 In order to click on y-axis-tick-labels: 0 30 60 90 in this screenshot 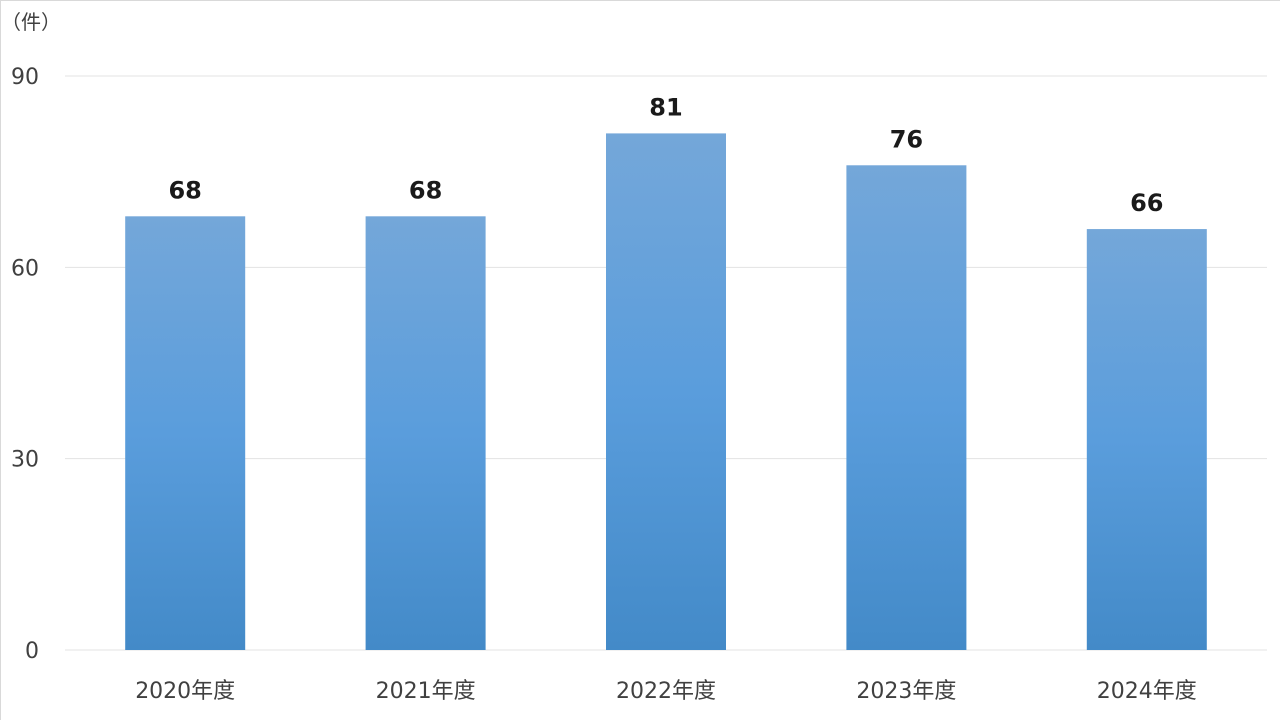, I will do `click(25, 364)`.